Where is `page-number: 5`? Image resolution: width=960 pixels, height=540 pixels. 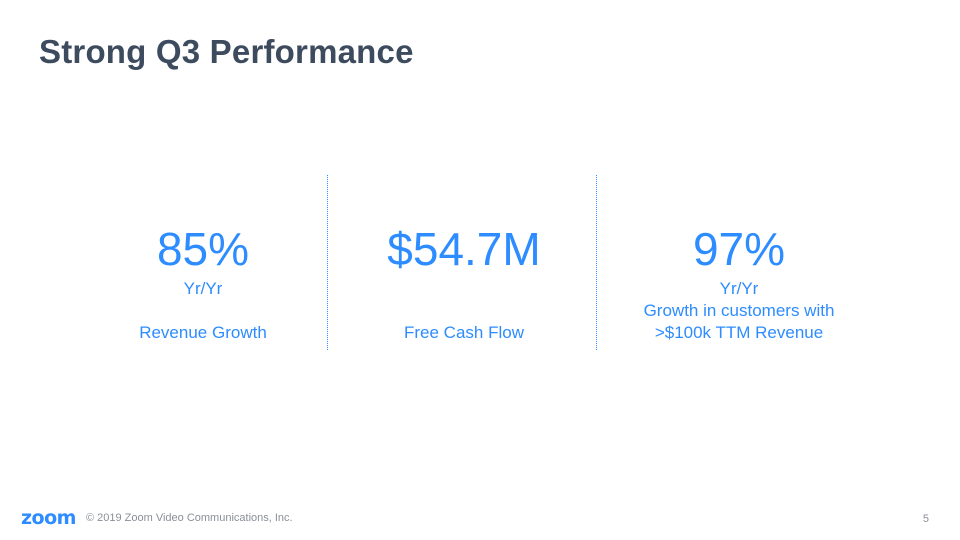 page-number: 5 is located at coordinates (925, 519).